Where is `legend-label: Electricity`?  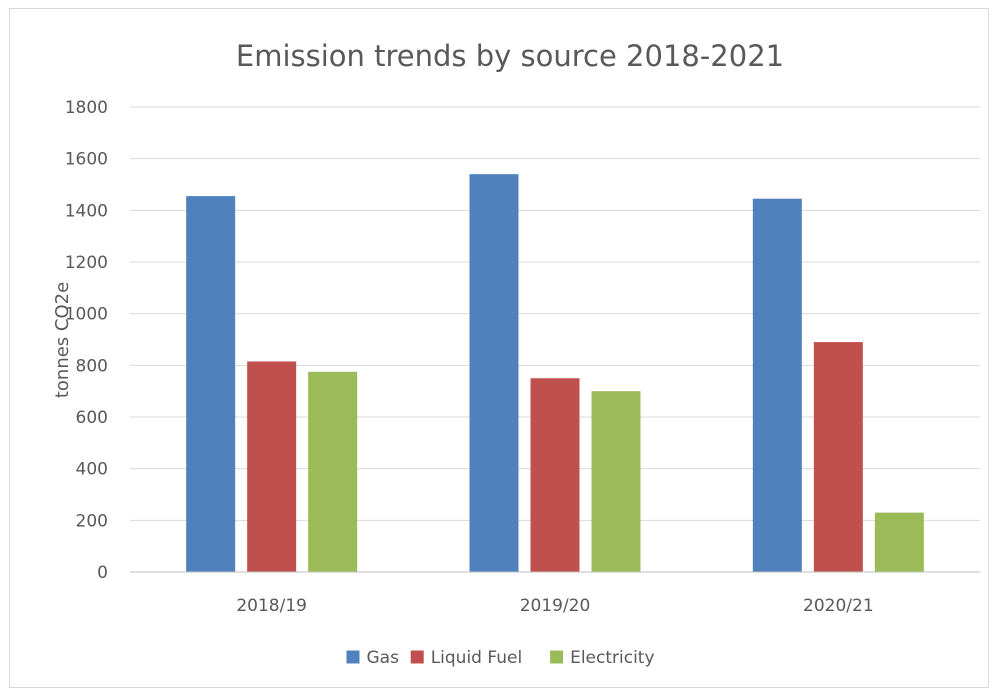 legend-label: Electricity is located at coordinates (612, 658).